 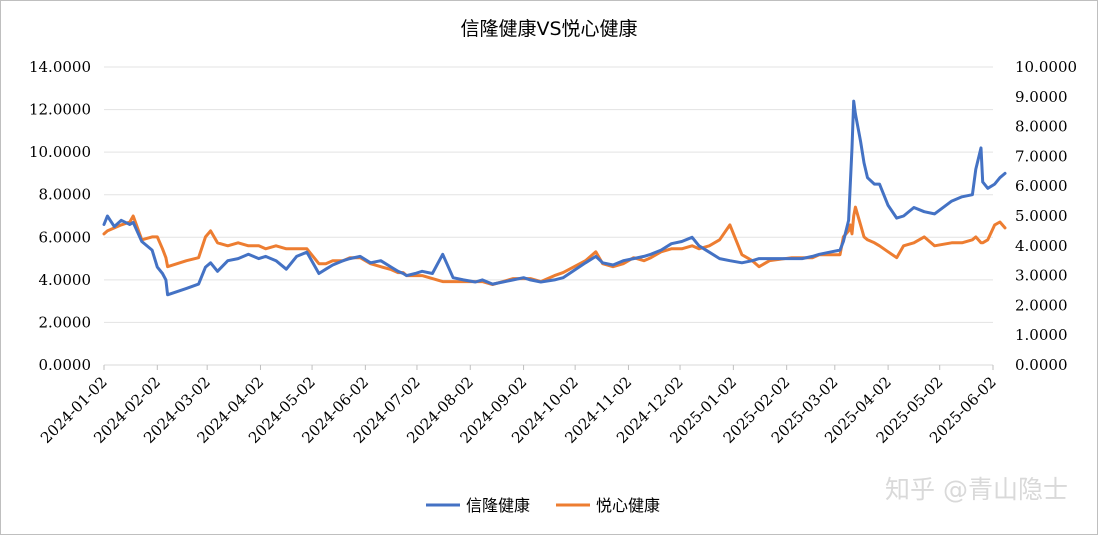 What do you see at coordinates (498, 505) in the screenshot?
I see `legend-label-0: 信隆健康` at bounding box center [498, 505].